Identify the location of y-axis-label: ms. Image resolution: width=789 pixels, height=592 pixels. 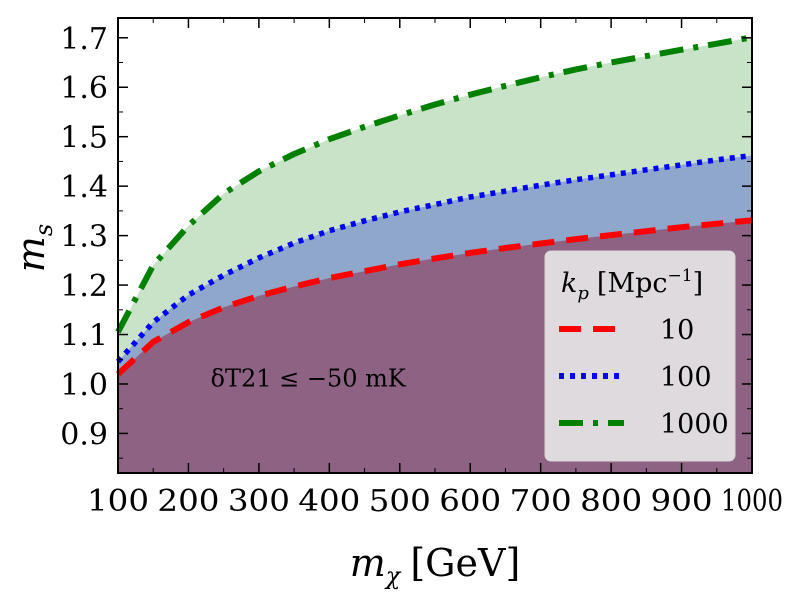
(33, 248).